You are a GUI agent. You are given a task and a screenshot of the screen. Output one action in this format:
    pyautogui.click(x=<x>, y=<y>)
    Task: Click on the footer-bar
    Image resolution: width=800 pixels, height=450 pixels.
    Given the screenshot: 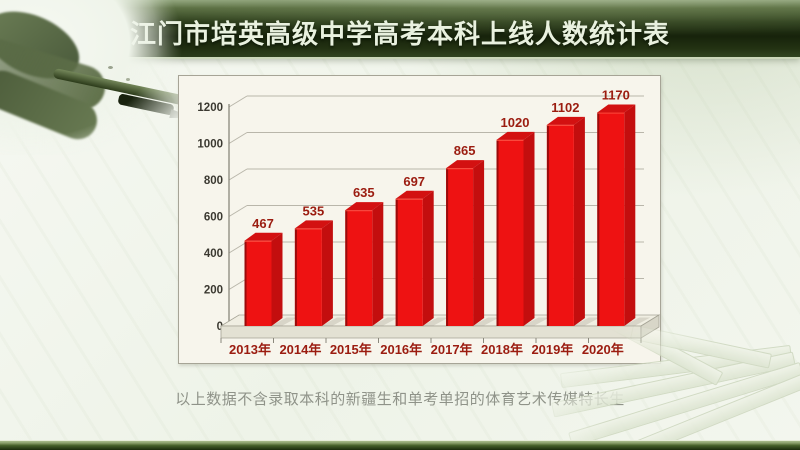 What is the action you would take?
    pyautogui.click(x=400, y=445)
    